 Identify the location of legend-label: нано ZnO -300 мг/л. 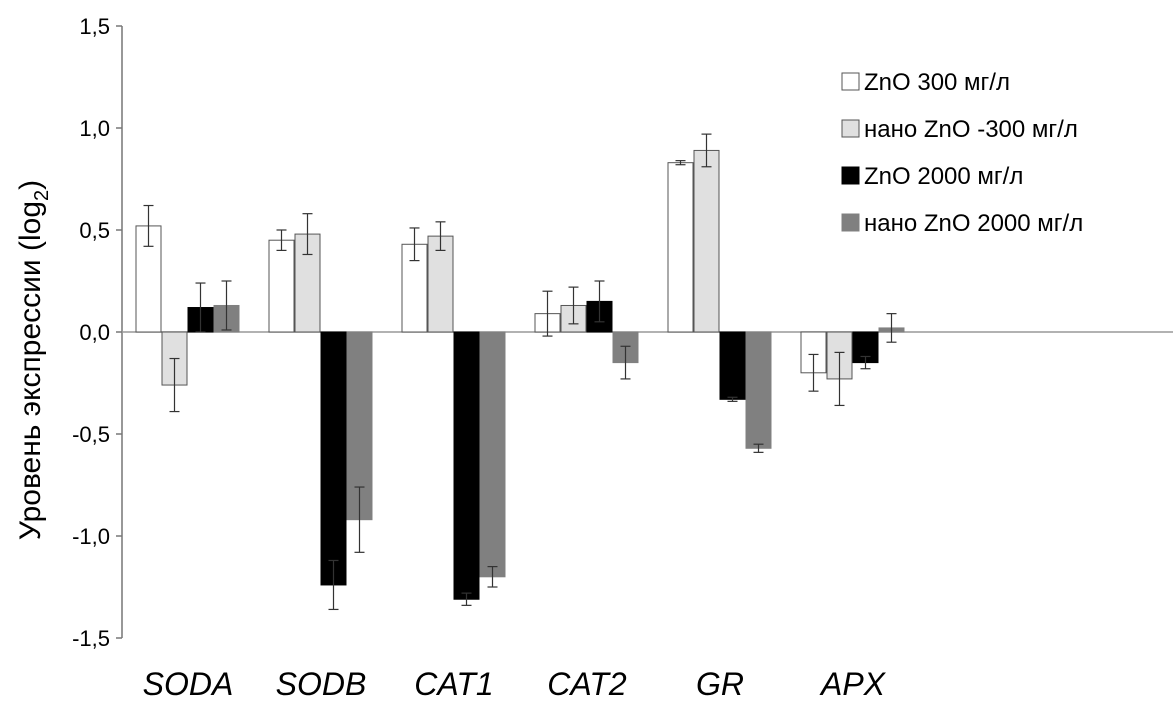
(971, 129).